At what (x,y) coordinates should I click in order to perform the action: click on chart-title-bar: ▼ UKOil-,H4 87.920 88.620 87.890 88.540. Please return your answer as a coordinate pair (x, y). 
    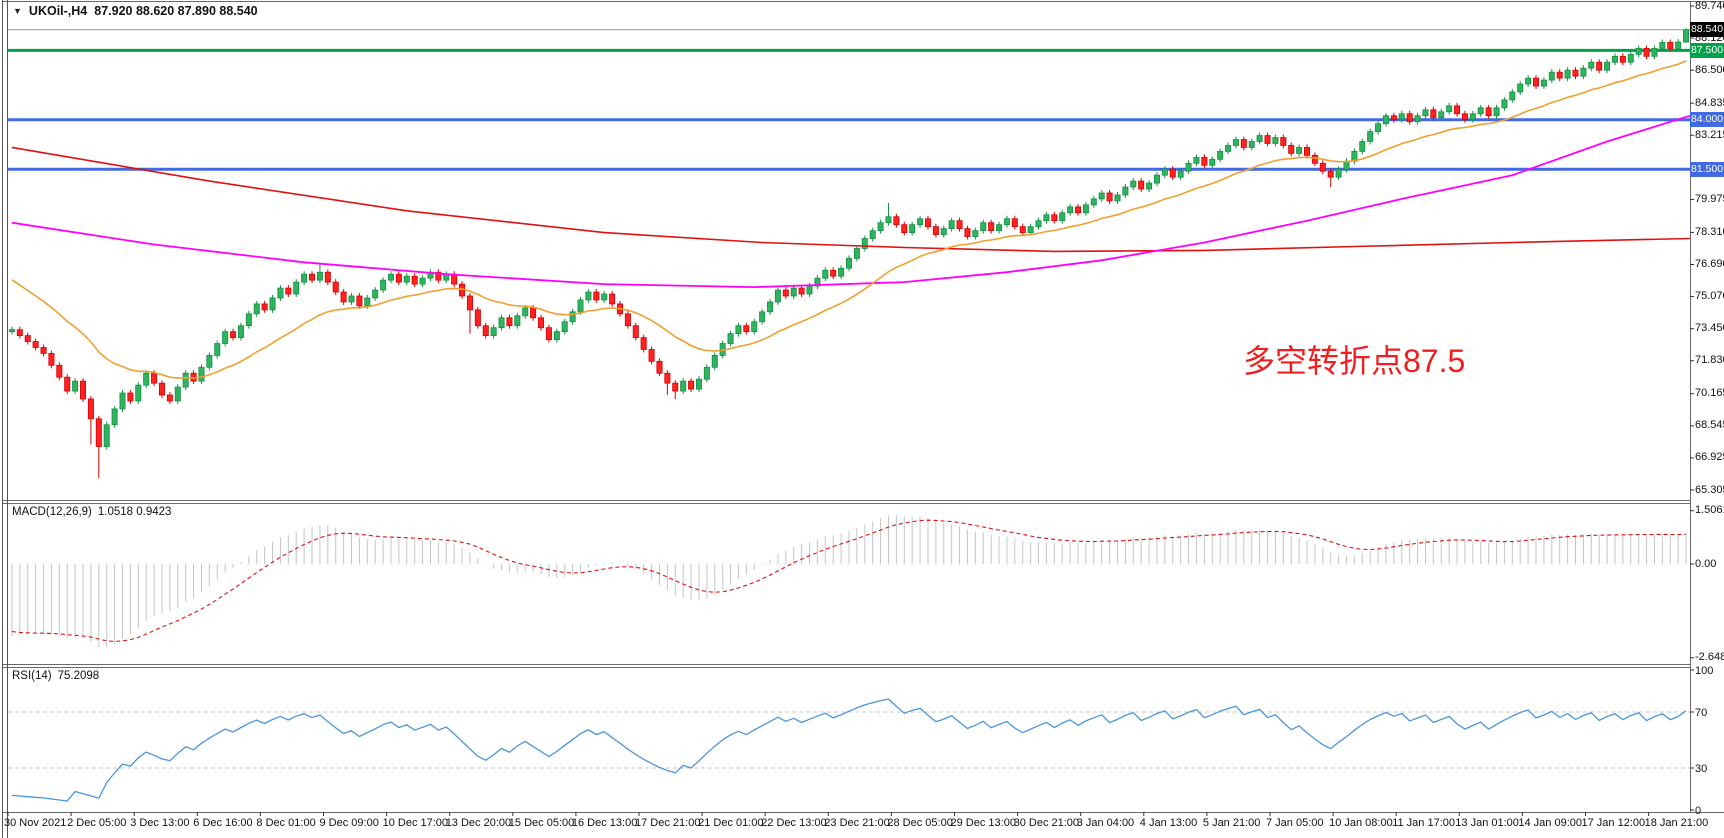
    Looking at the image, I should click on (135, 11).